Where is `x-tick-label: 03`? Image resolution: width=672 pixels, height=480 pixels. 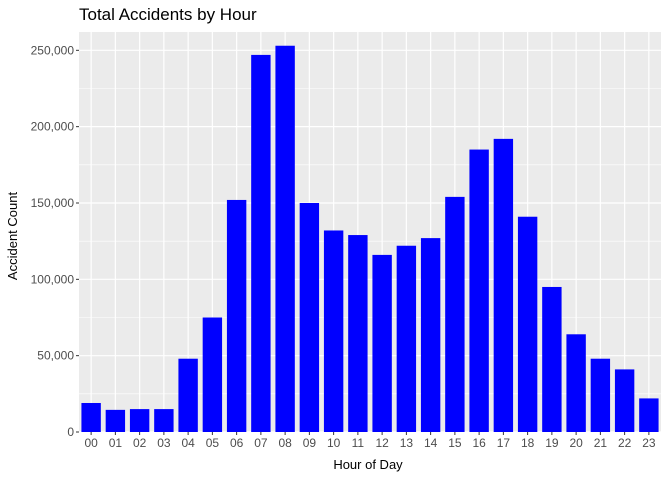
x-tick-label: 03 is located at coordinates (164, 443).